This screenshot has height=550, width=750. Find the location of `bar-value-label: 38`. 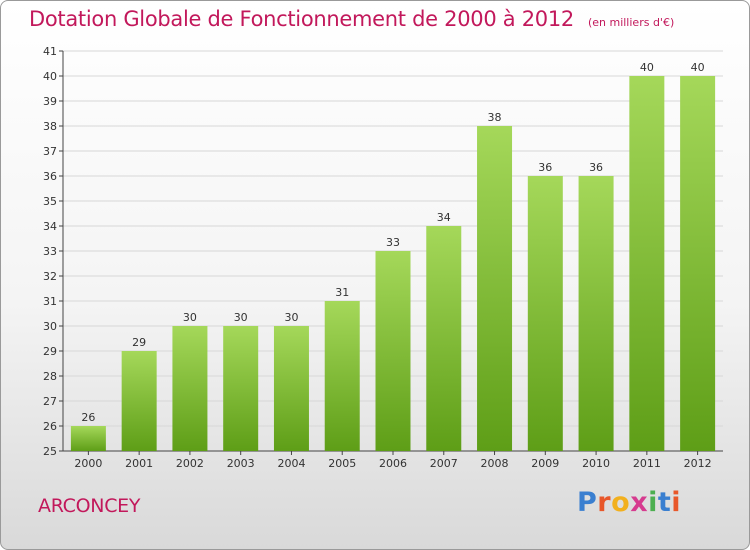

bar-value-label: 38 is located at coordinates (495, 117).